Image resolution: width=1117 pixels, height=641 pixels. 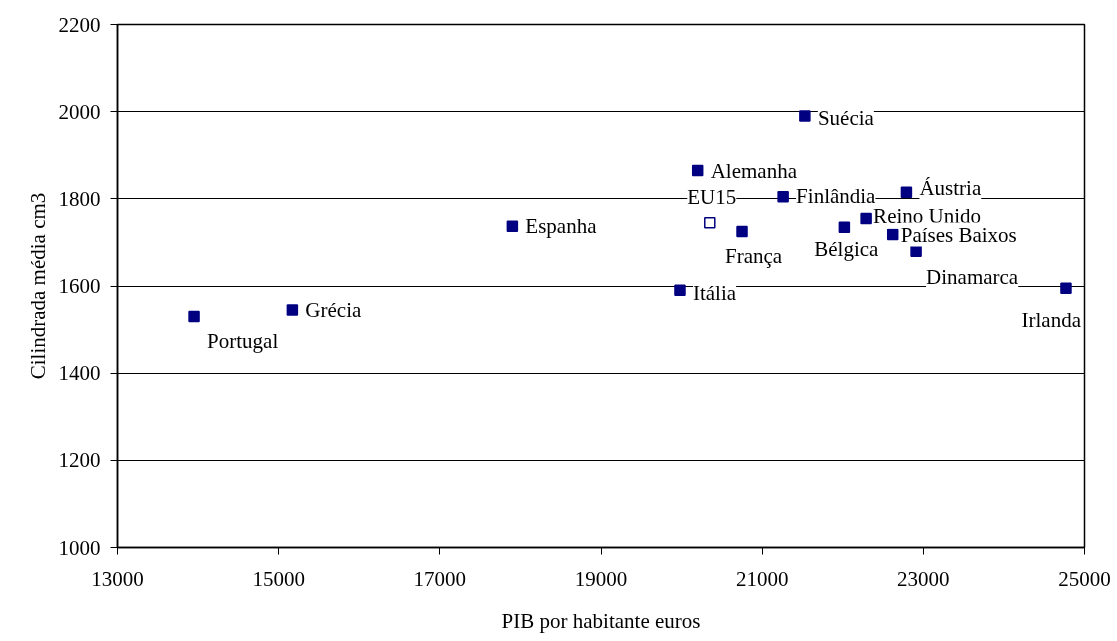 What do you see at coordinates (79, 24) in the screenshot?
I see `y-tick-label: 2200` at bounding box center [79, 24].